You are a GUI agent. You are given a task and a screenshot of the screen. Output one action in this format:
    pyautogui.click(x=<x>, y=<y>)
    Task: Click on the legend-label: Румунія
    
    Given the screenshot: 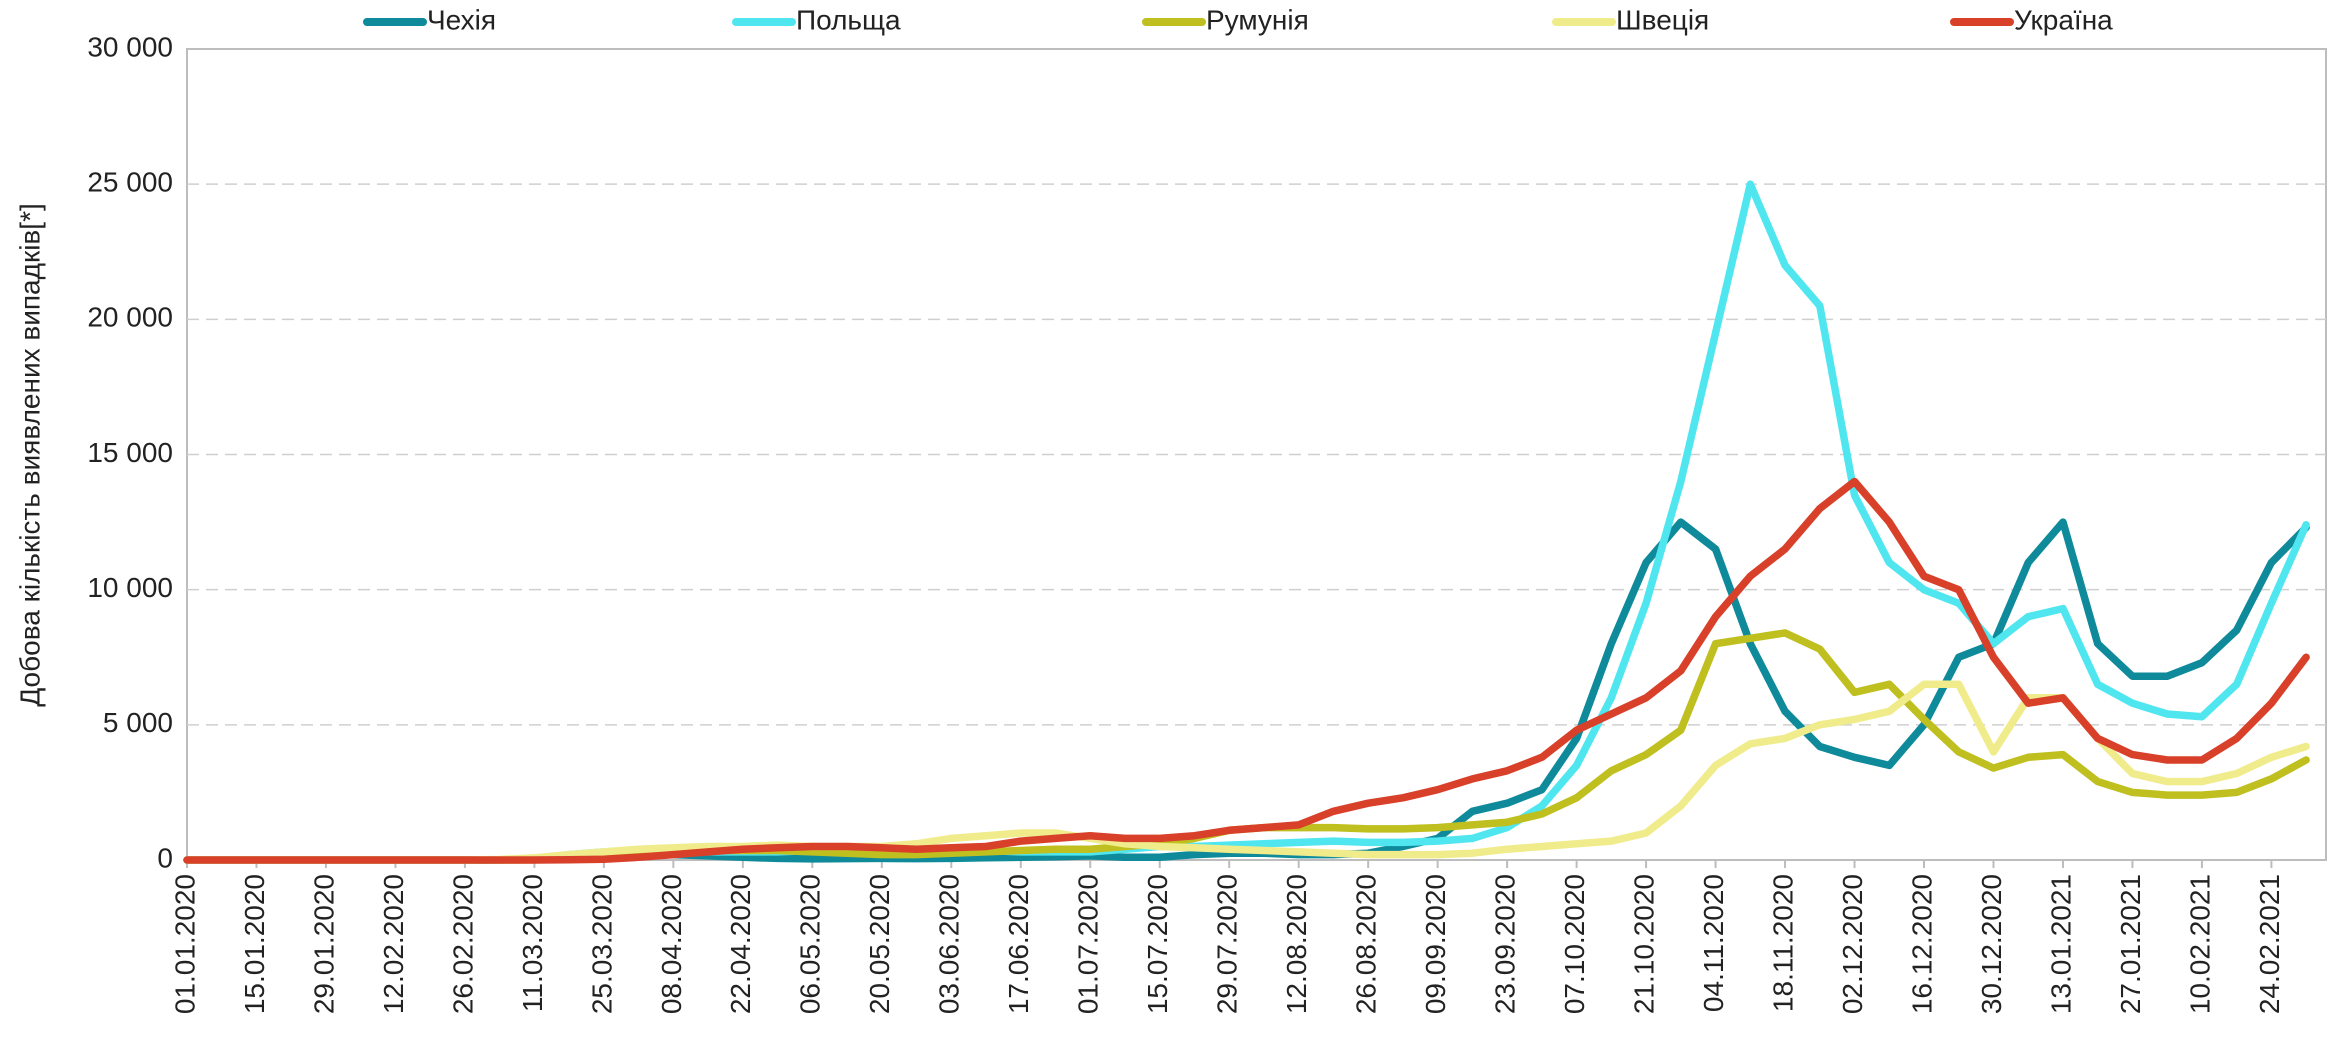 What is the action you would take?
    pyautogui.click(x=1257, y=19)
    